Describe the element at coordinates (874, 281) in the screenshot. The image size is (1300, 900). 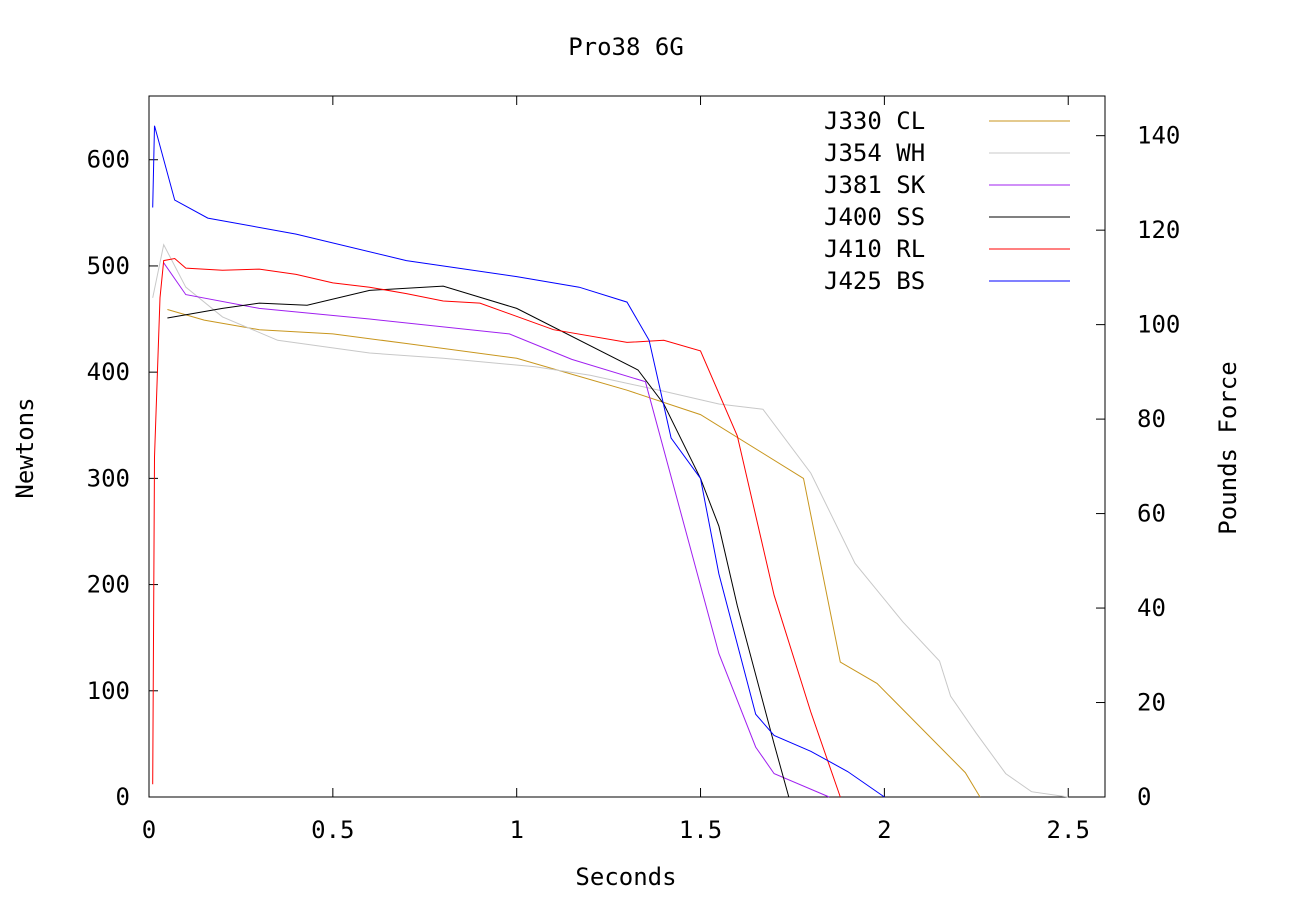
I see `legend-label: J425 BS` at that location.